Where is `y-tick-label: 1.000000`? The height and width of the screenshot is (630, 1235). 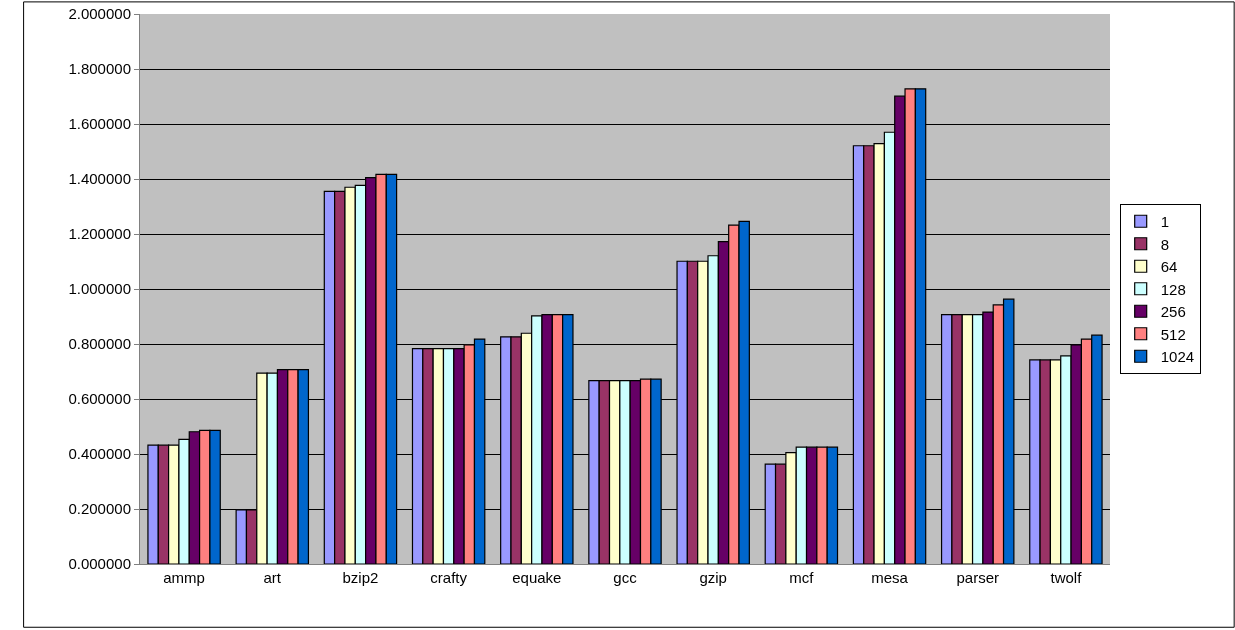
y-tick-label: 1.000000 is located at coordinates (99, 289).